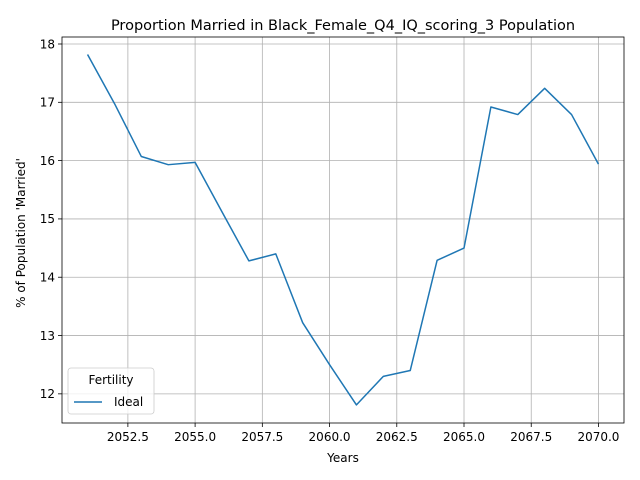  I want to click on x-axis-label: Years, so click(342, 458).